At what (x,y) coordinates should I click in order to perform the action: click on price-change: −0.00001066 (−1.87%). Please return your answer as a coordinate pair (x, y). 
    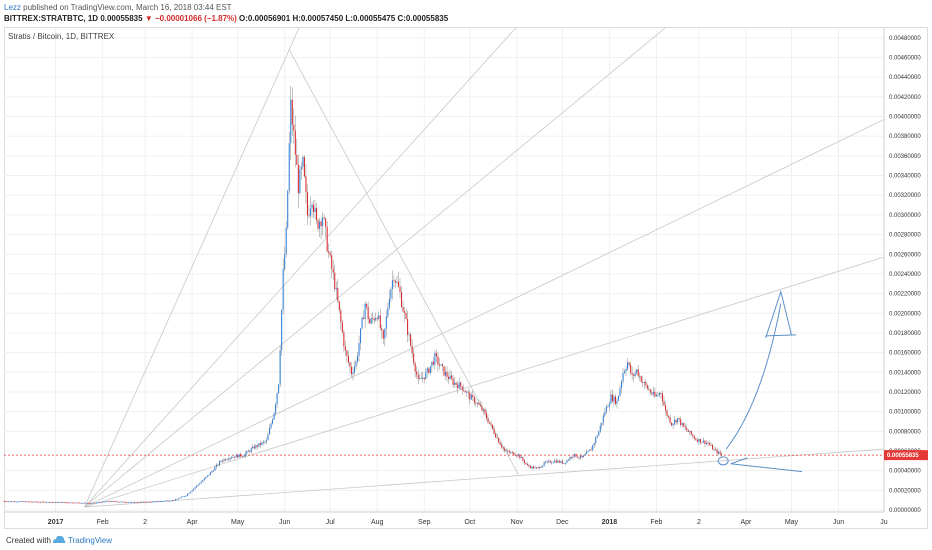
    Looking at the image, I should click on (195, 18).